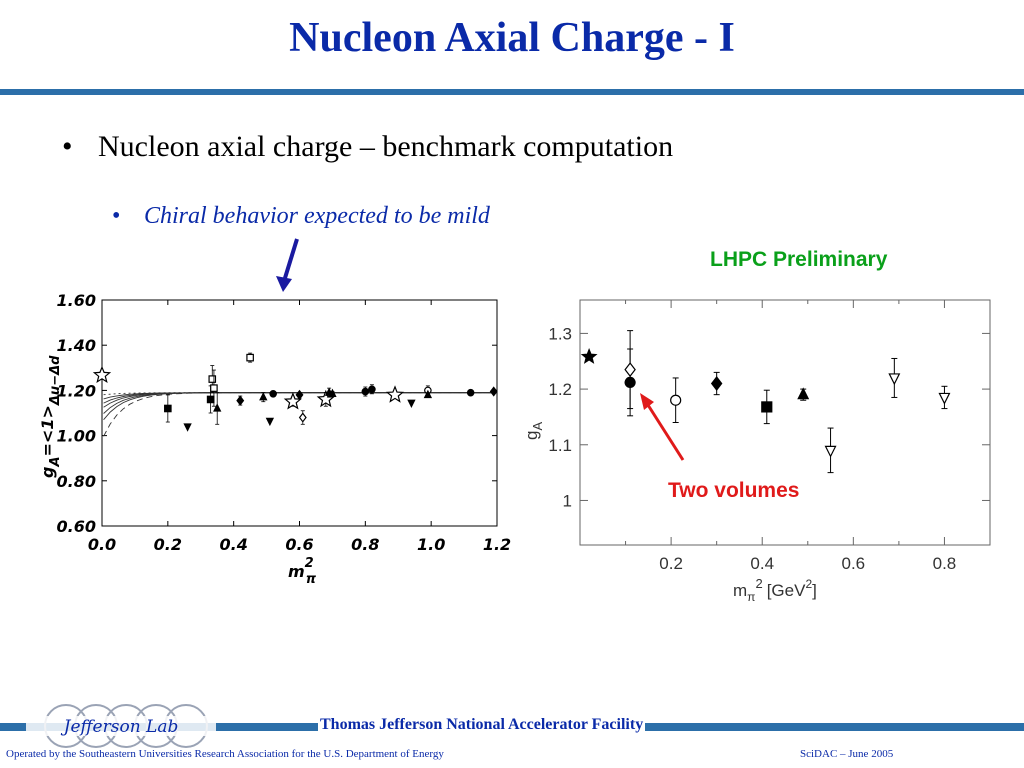  I want to click on bullet-sub: • Chiral behavior expected to be mild, so click(301, 216).